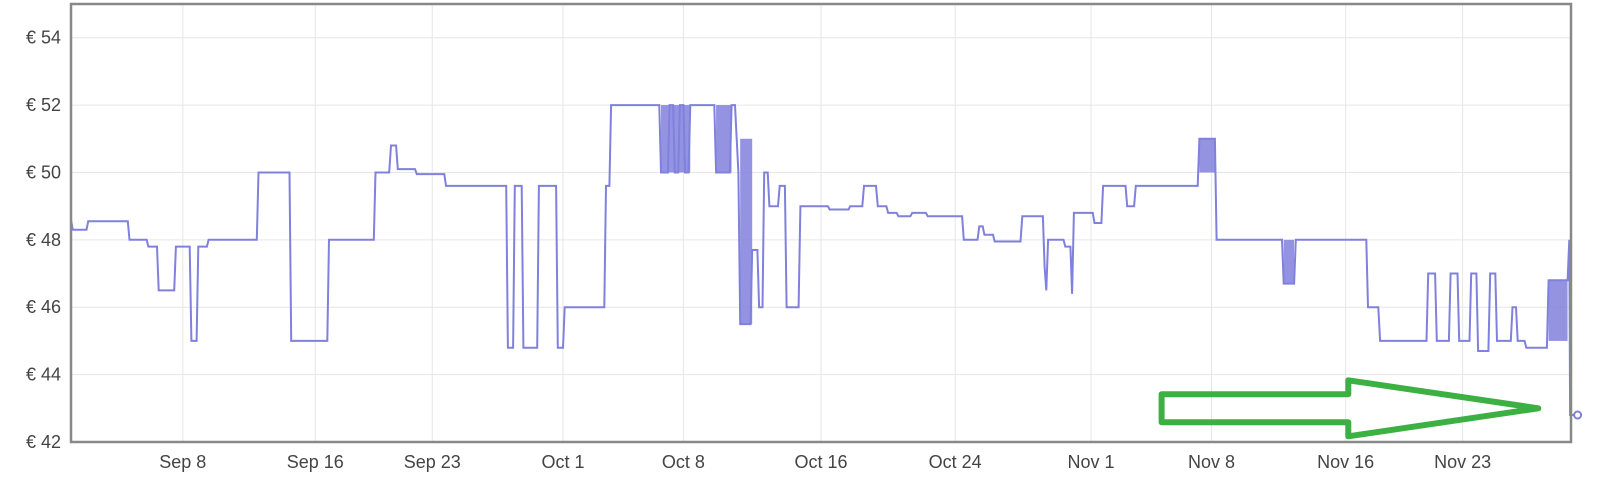 The image size is (1600, 489). Describe the element at coordinates (1462, 462) in the screenshot. I see `x-tick-label: Nov 23` at that location.